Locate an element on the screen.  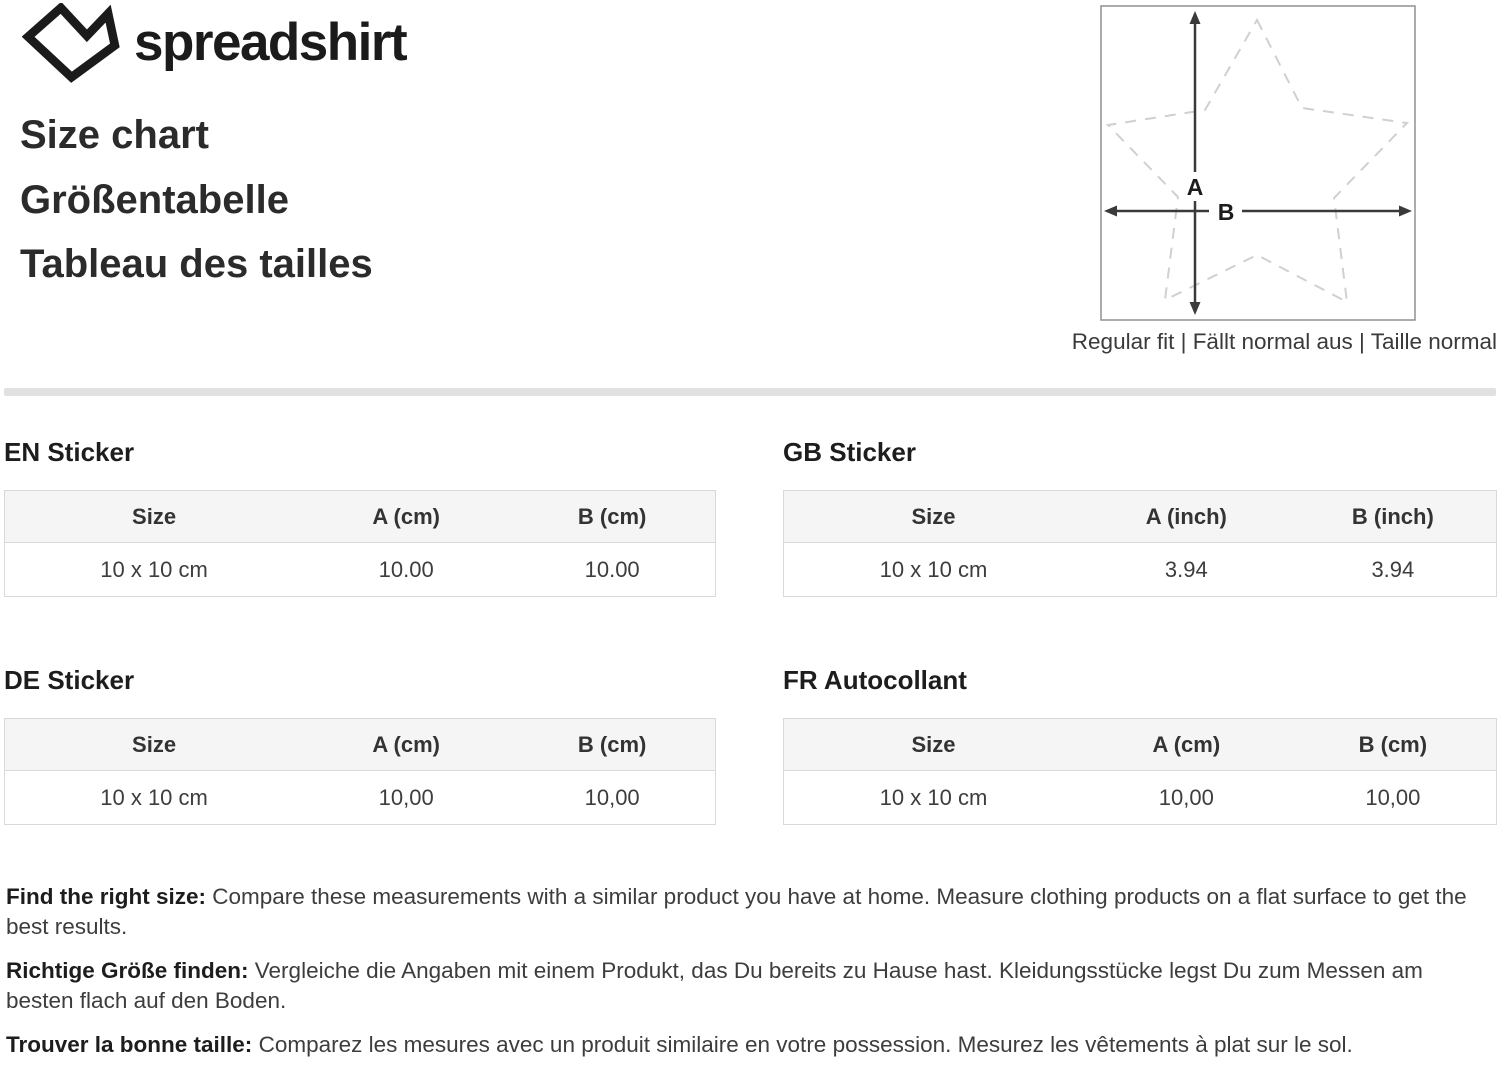
page-title-en: Size chart is located at coordinates (114, 135).